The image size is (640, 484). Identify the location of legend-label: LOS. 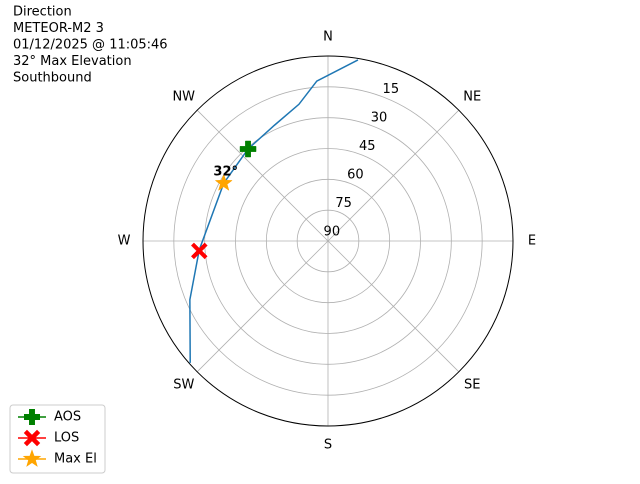
(66, 438).